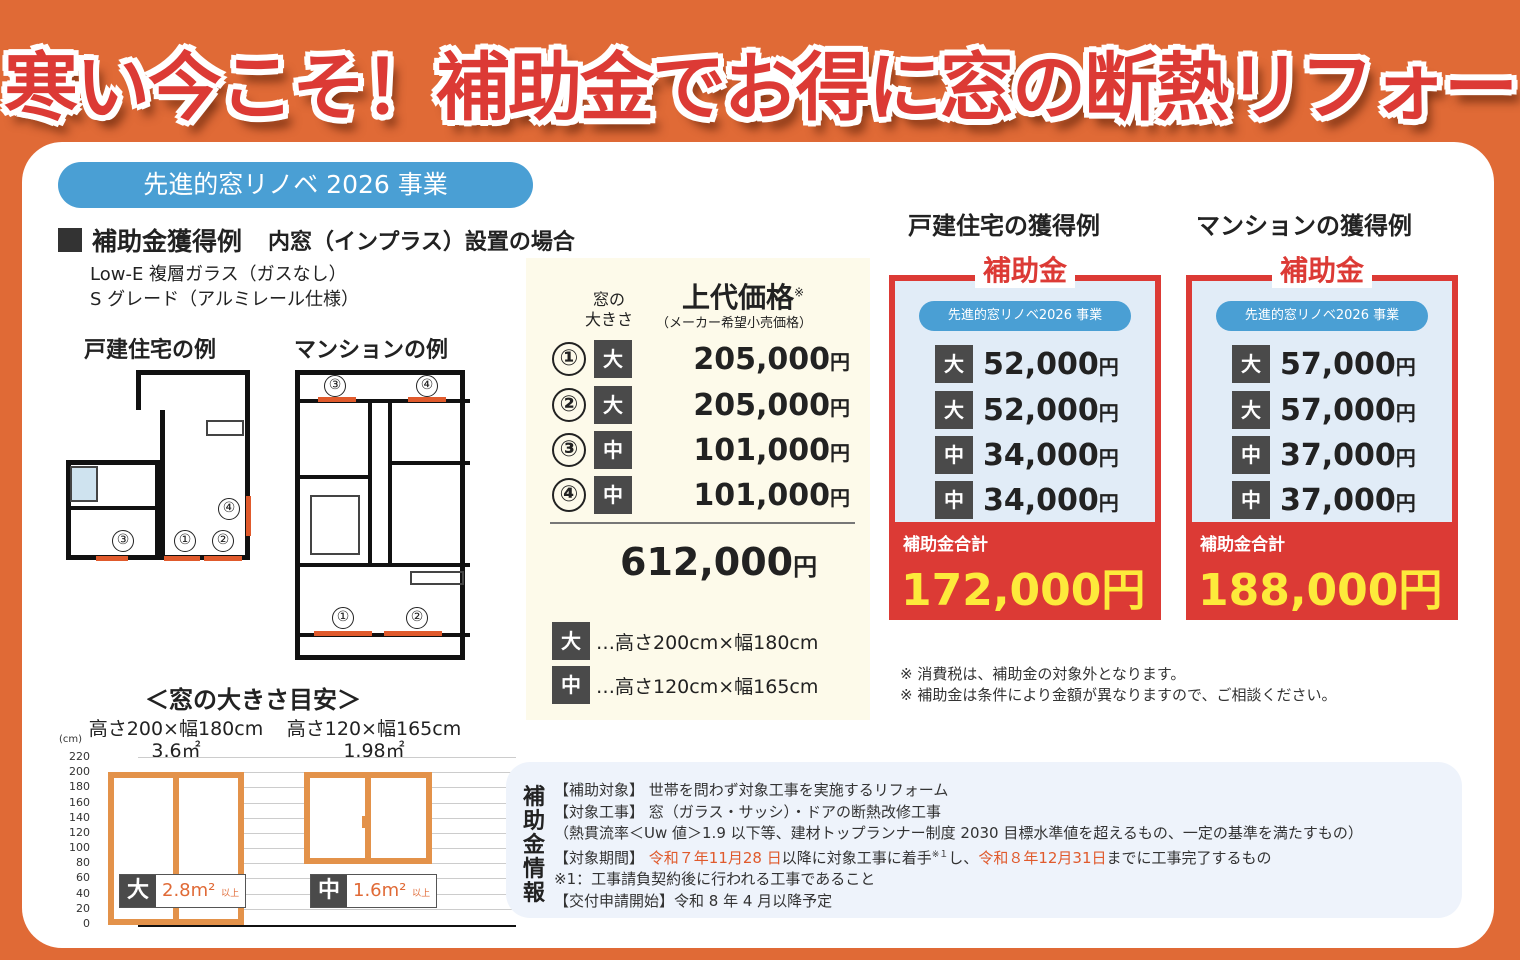  Describe the element at coordinates (176, 740) in the screenshot. I see `large-window-caption: 高さ200×幅180cm 3.6㎡` at that location.